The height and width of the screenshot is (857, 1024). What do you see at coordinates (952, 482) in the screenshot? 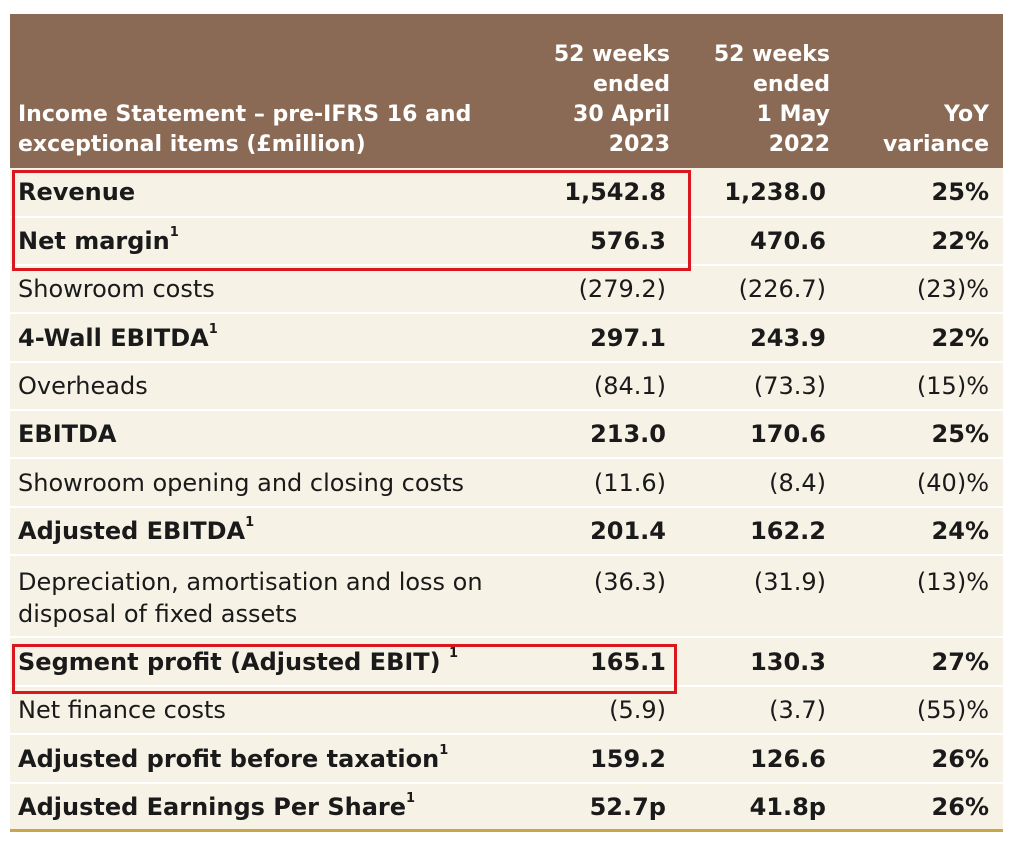
I see `value-yoy: (40)%` at bounding box center [952, 482].